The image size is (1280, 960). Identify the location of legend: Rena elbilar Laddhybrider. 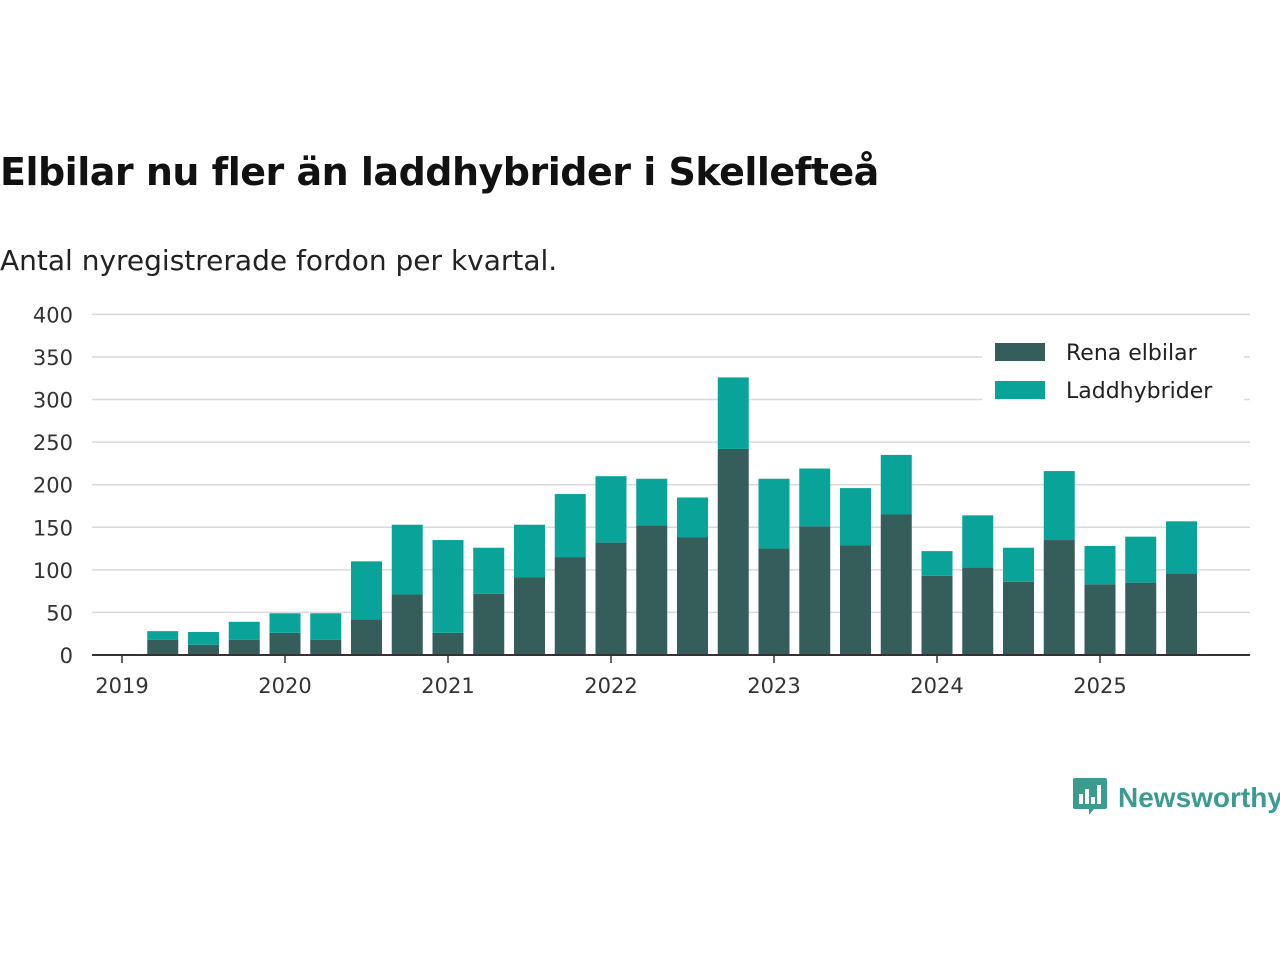
(1113, 371).